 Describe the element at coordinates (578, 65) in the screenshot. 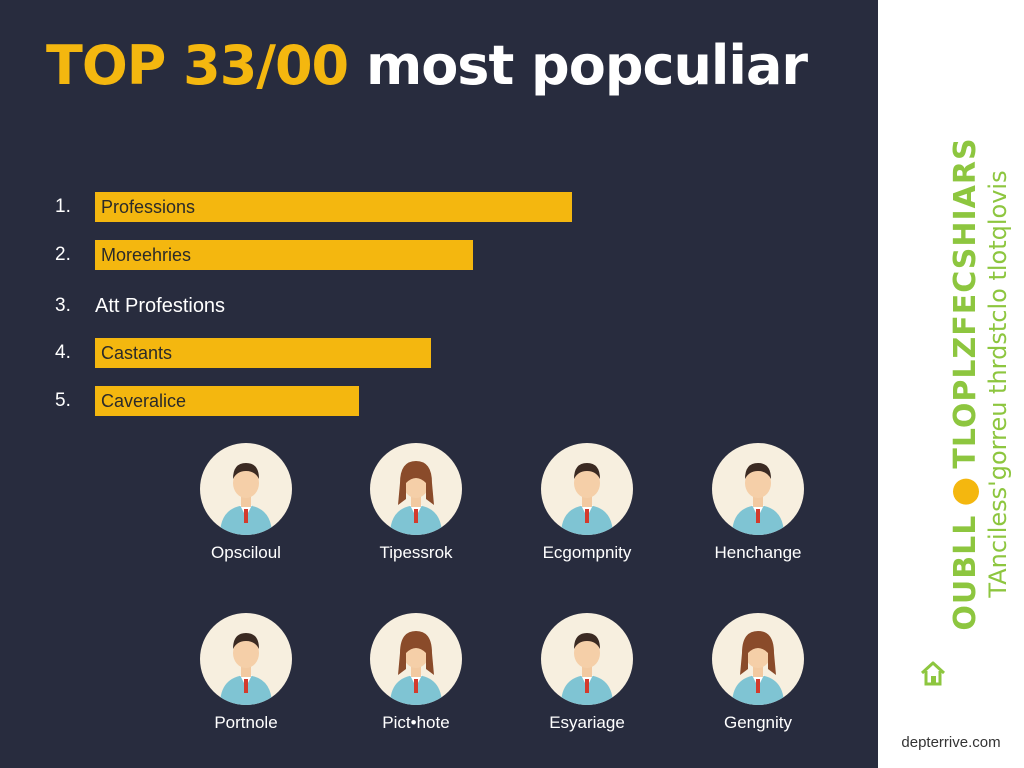

I see `title-main: most popculiar` at that location.